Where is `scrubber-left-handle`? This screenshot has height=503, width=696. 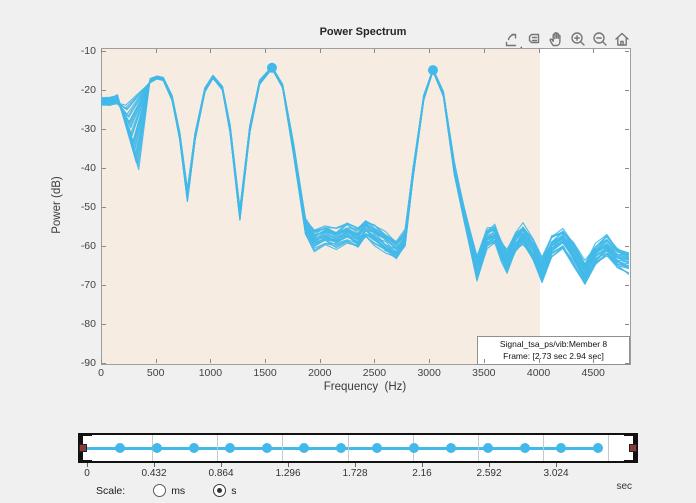 scrubber-left-handle is located at coordinates (85, 448).